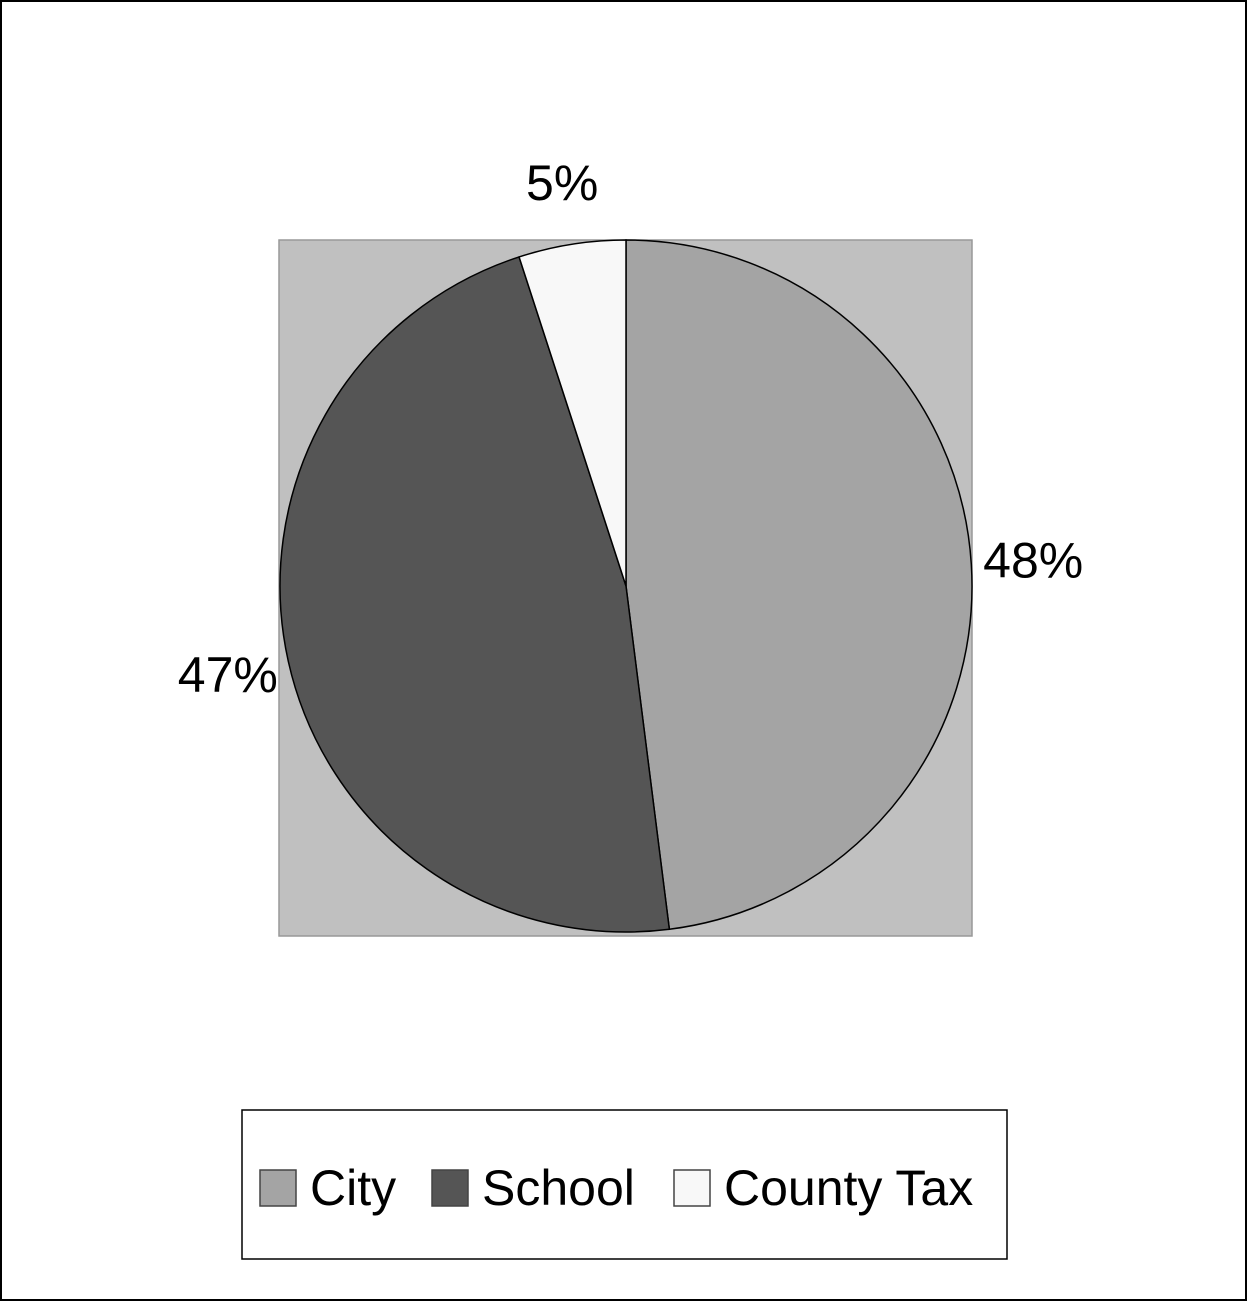 The width and height of the screenshot is (1247, 1301). I want to click on legend-swatch-city, so click(278, 1188).